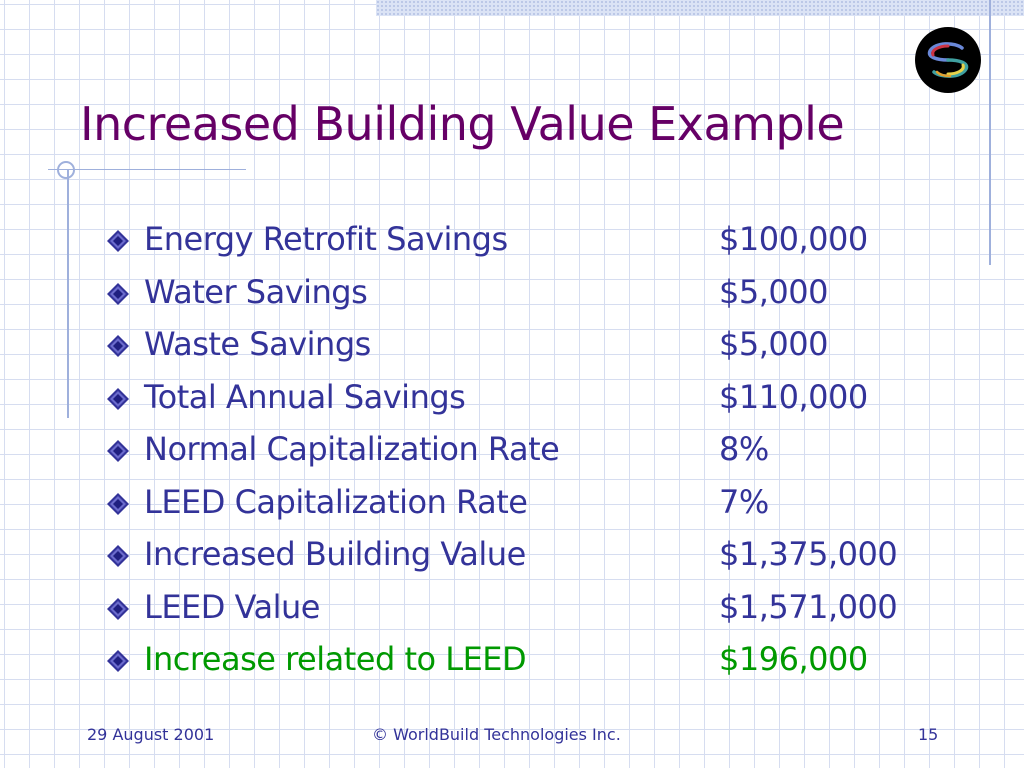 Image resolution: width=1024 pixels, height=768 pixels. Describe the element at coordinates (793, 239) in the screenshot. I see `bullet-value: $100,000` at that location.